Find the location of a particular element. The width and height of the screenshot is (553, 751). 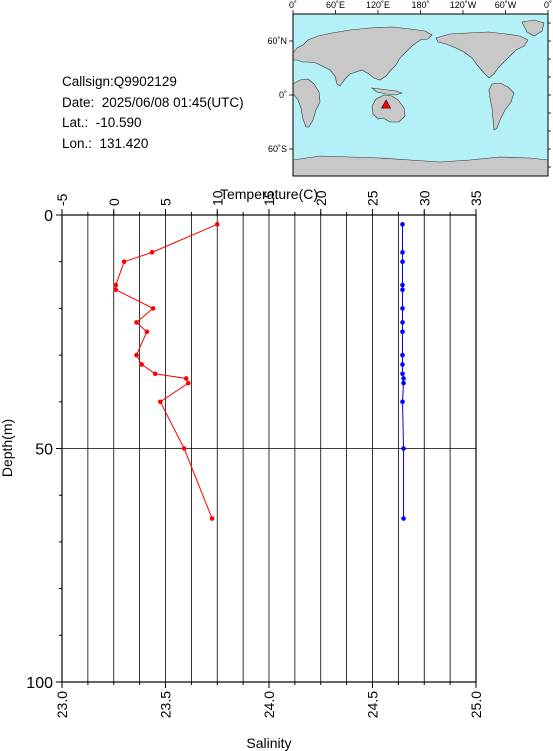

float-position-marker is located at coordinates (386, 104).